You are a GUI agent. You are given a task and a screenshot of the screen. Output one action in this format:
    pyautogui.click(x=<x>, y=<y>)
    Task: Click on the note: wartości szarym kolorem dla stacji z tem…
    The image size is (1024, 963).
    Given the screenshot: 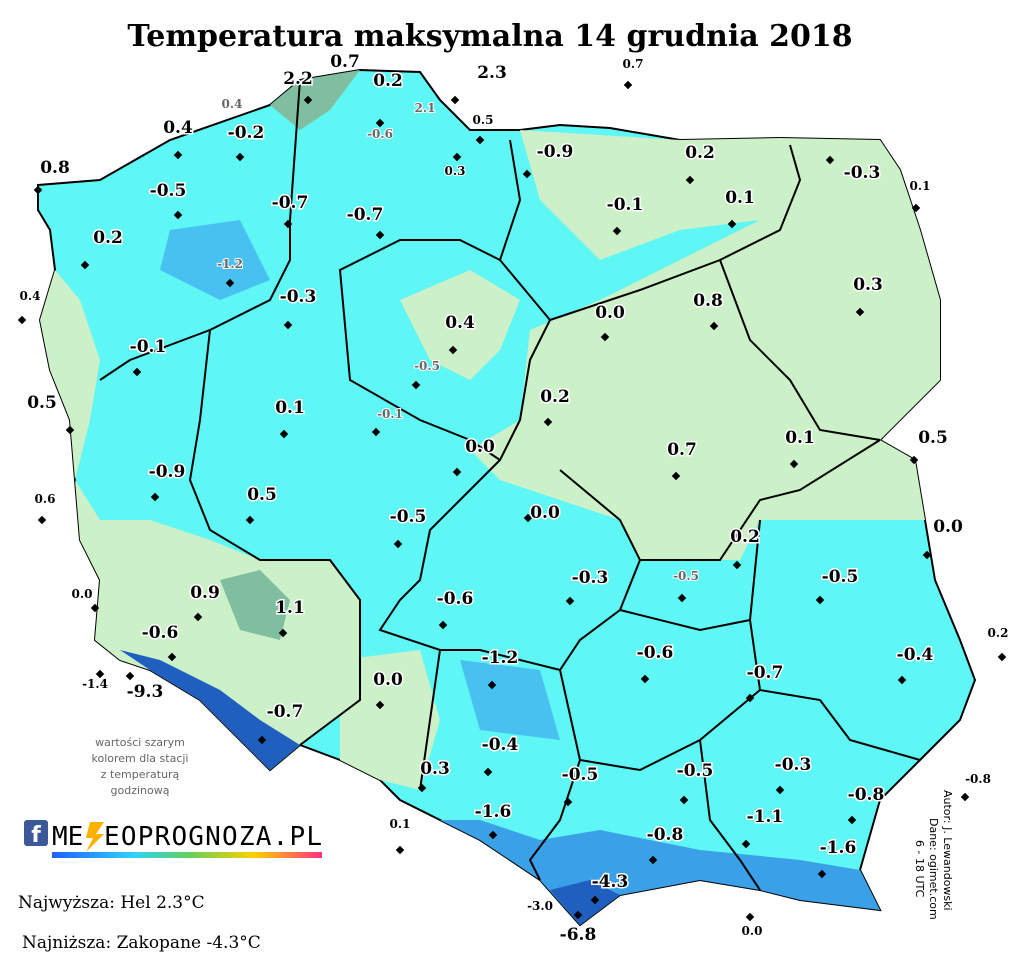 What is the action you would take?
    pyautogui.click(x=140, y=766)
    